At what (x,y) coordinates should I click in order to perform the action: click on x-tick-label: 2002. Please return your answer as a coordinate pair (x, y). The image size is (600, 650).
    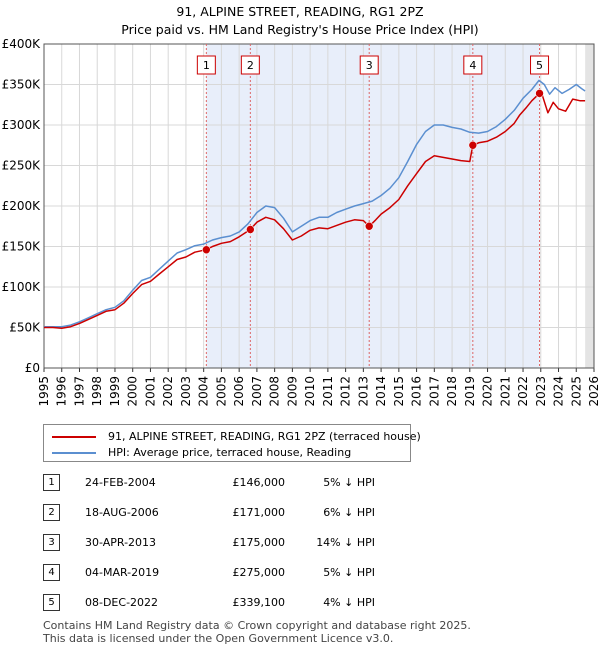
    Looking at the image, I should click on (168, 391).